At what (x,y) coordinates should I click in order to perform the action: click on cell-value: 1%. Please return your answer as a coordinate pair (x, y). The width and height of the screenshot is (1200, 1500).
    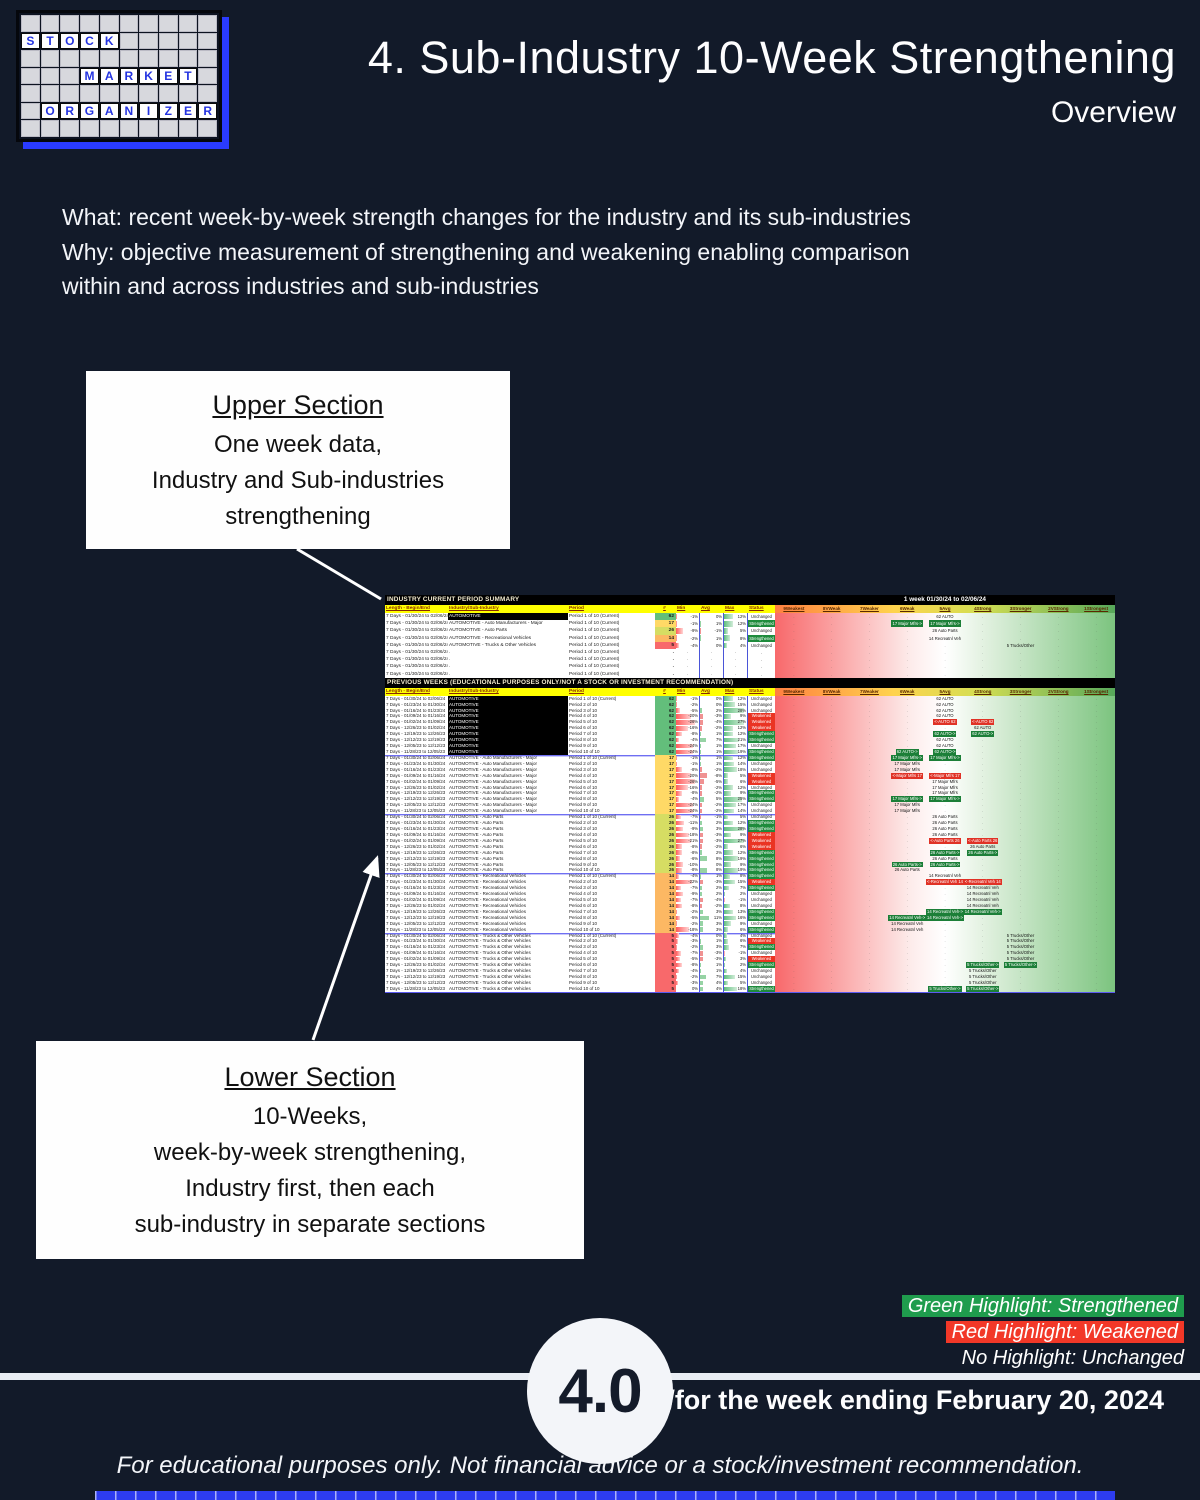
    Looking at the image, I should click on (718, 876).